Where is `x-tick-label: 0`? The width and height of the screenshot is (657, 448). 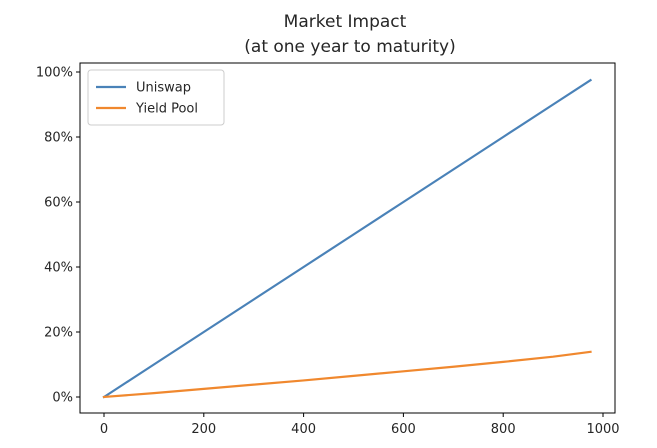 x-tick-label: 0 is located at coordinates (104, 429).